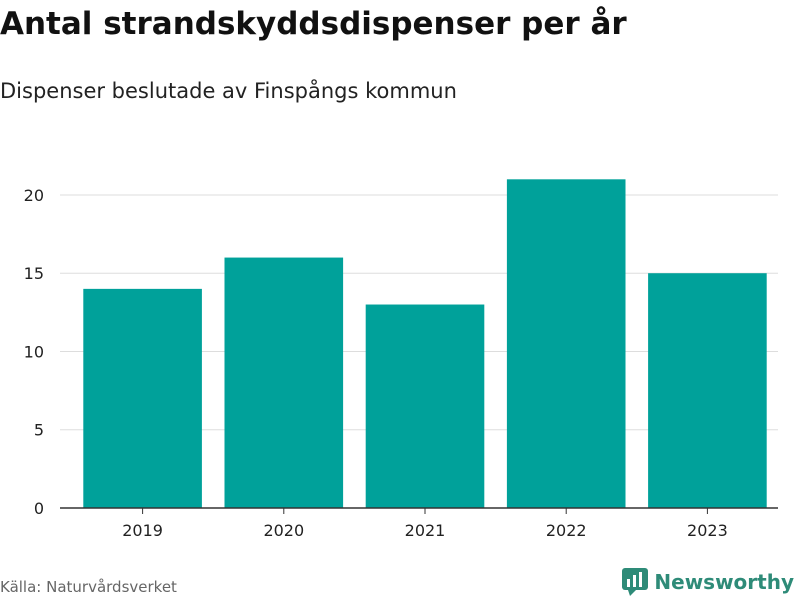  I want to click on chart-title: Antal strandskyddsdispenser per år, so click(313, 24).